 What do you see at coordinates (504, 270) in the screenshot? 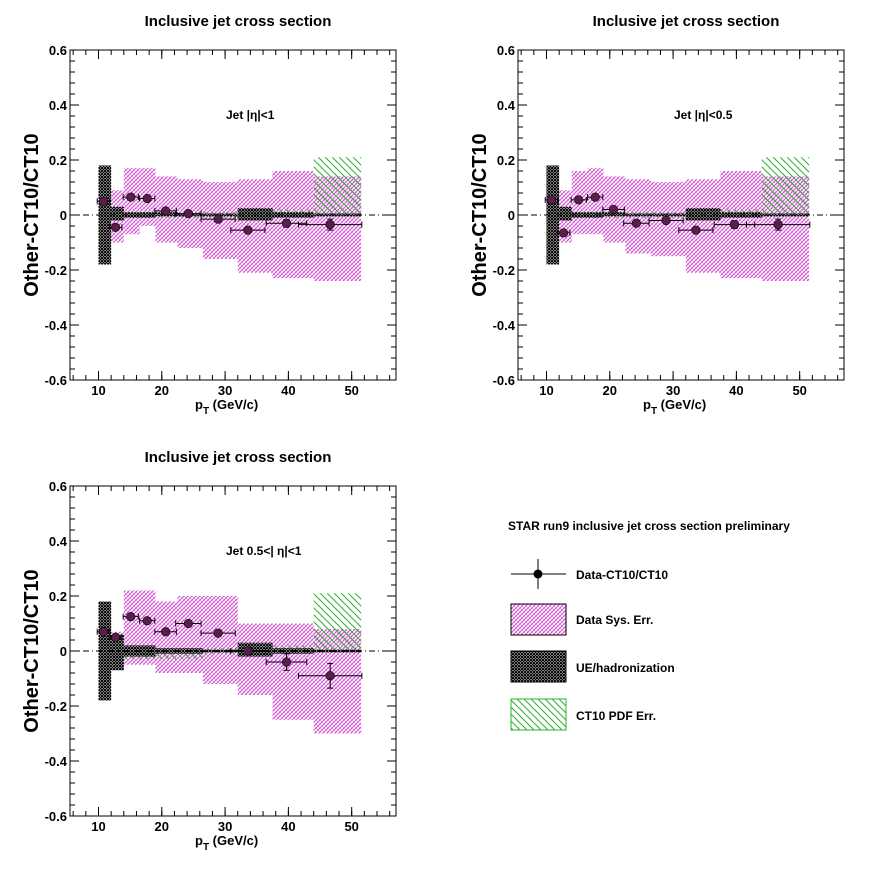
I see `y-tick-label-3: -0.2` at bounding box center [504, 270].